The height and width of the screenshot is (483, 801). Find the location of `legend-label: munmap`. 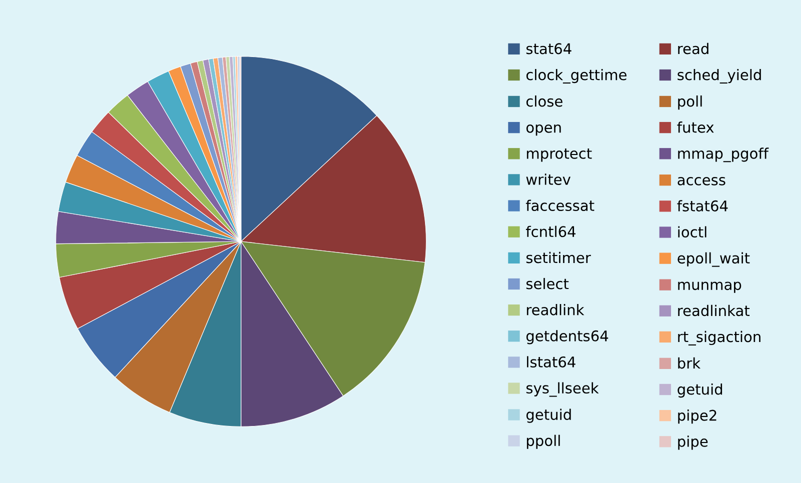

legend-label: munmap is located at coordinates (710, 287).